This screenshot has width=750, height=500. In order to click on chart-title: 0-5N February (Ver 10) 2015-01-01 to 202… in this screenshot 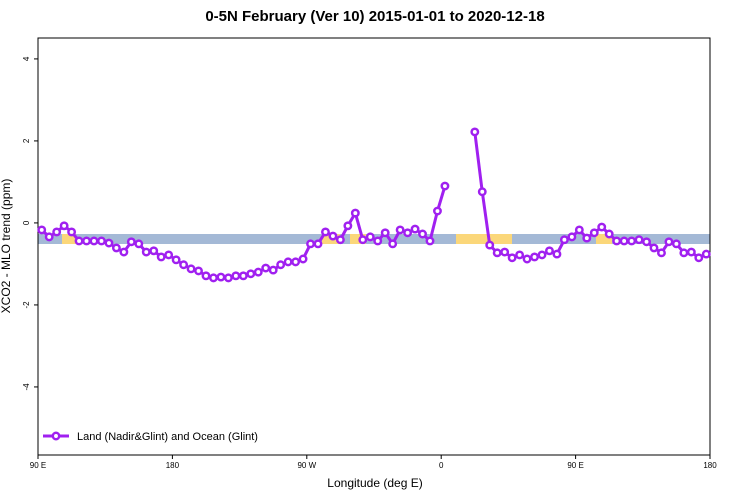, I will do `click(374, 16)`.